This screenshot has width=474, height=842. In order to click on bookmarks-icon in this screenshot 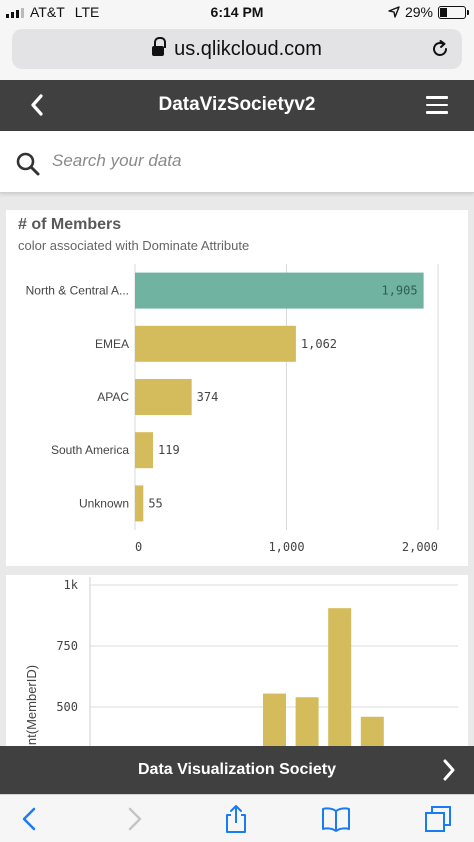, I will do `click(336, 819)`.